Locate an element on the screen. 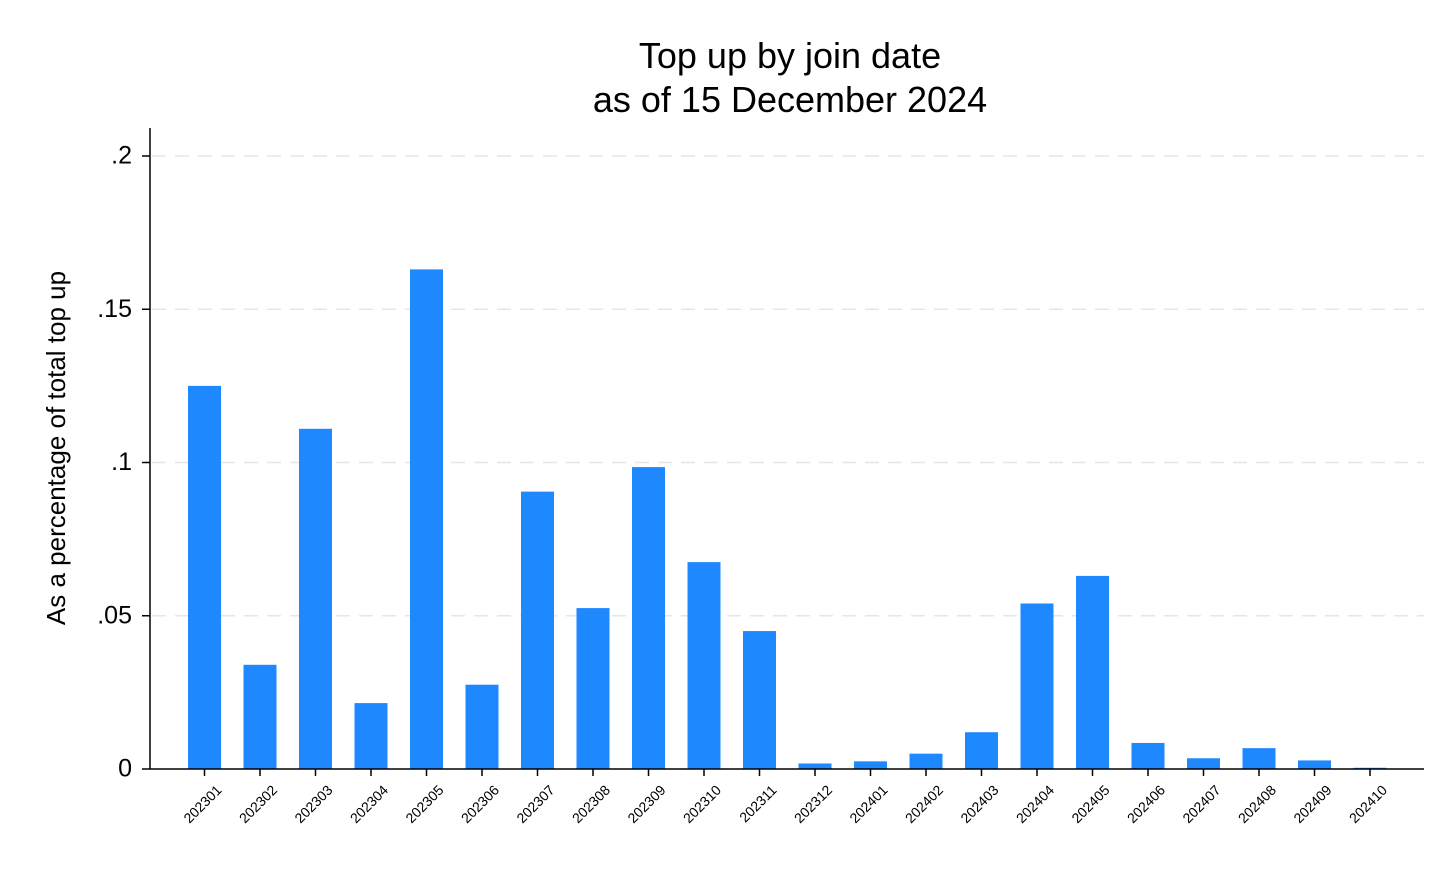 The width and height of the screenshot is (1456, 874). x-tick-label-202310: 202310 is located at coordinates (702, 804).